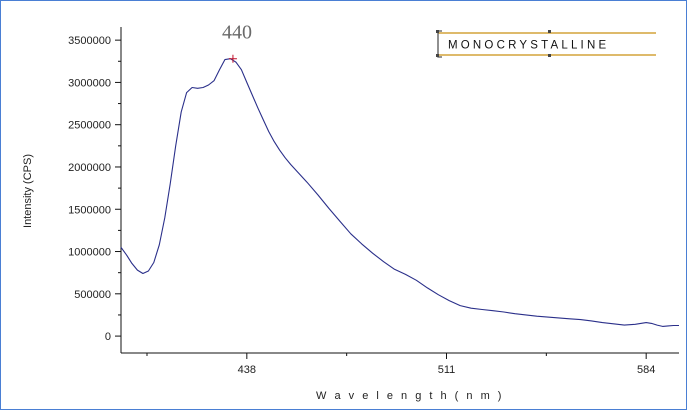 This screenshot has height=411, width=687. I want to click on y-tick-label: 3000000, so click(89, 83).